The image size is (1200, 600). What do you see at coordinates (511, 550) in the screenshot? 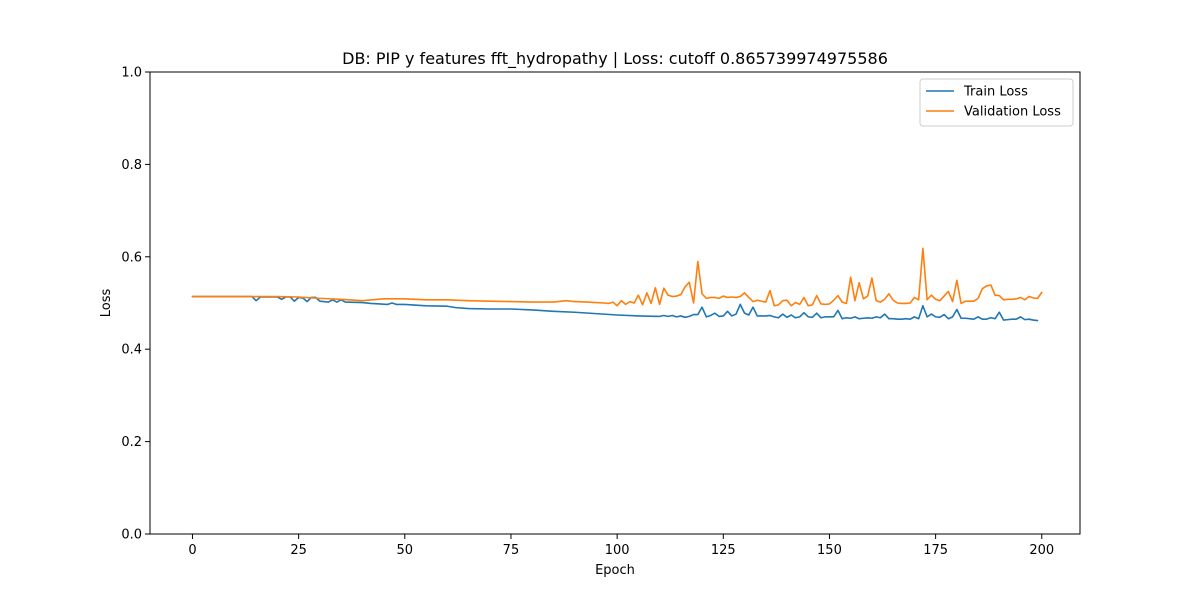
I see `x-tick-label: 75` at bounding box center [511, 550].